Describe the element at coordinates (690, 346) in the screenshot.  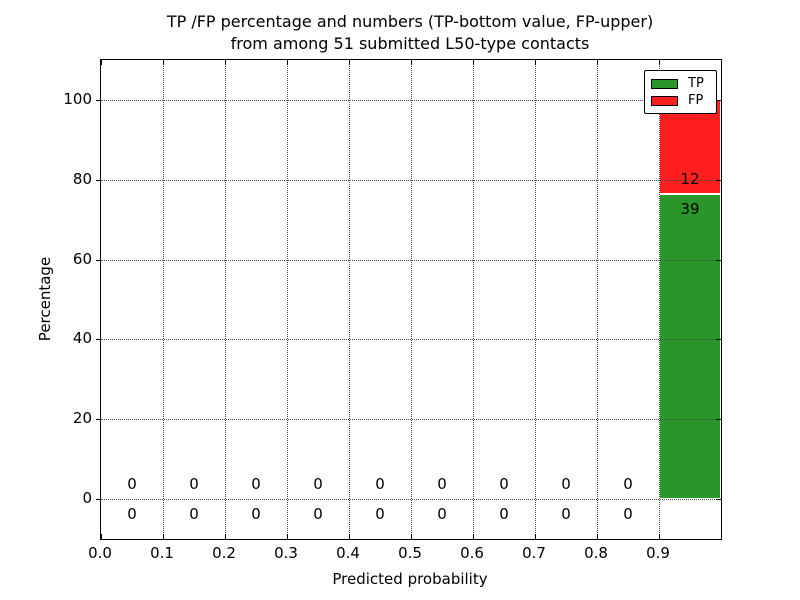
I see `tp-bar` at that location.